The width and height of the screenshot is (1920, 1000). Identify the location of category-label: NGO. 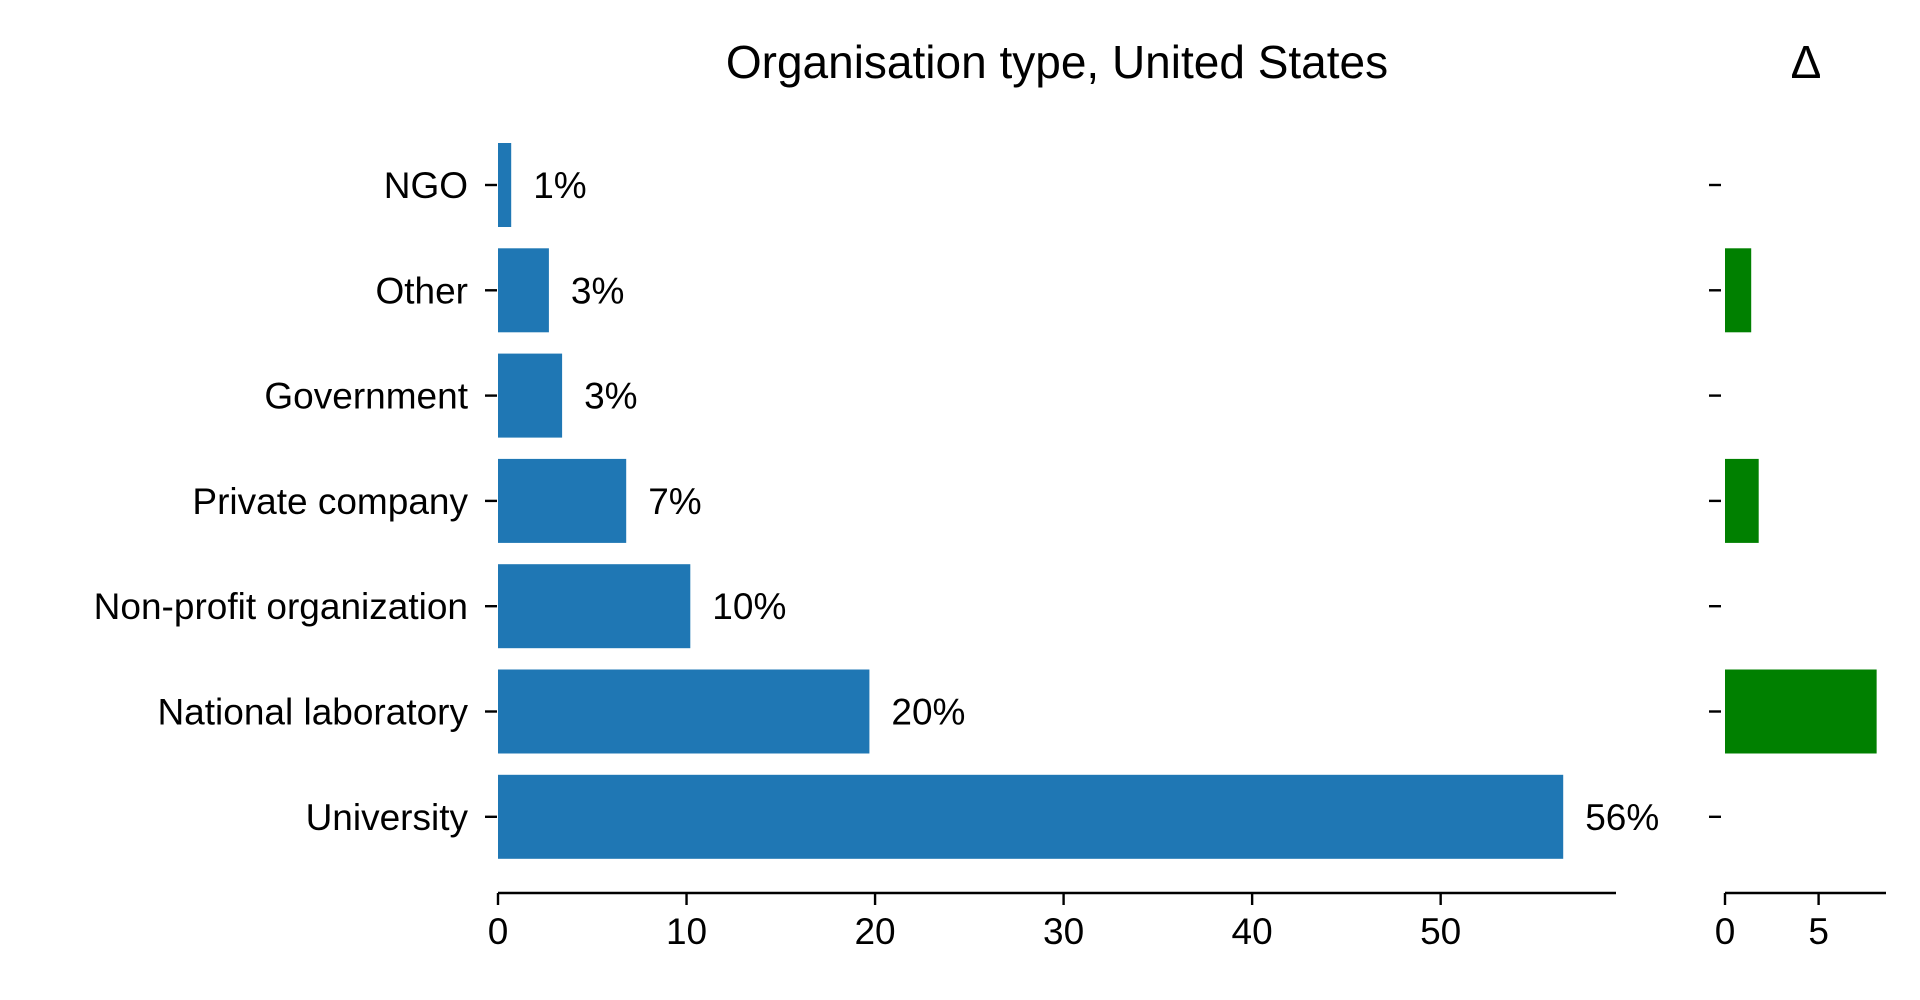
(426, 185).